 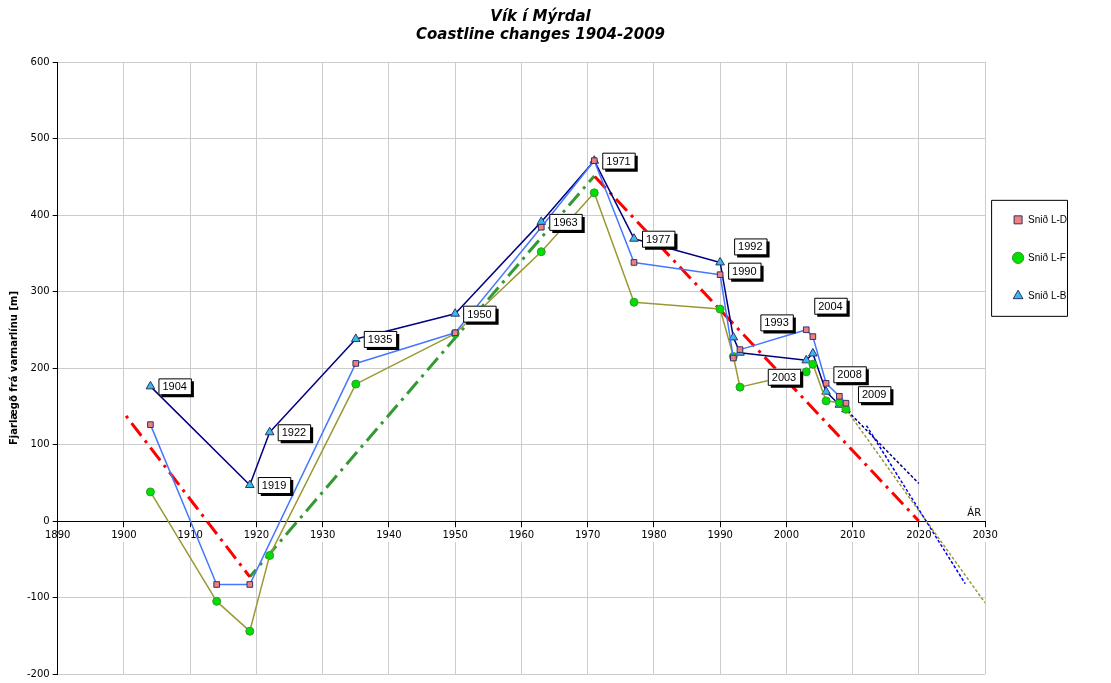 I want to click on x-tick-label: 2030, so click(x=985, y=534).